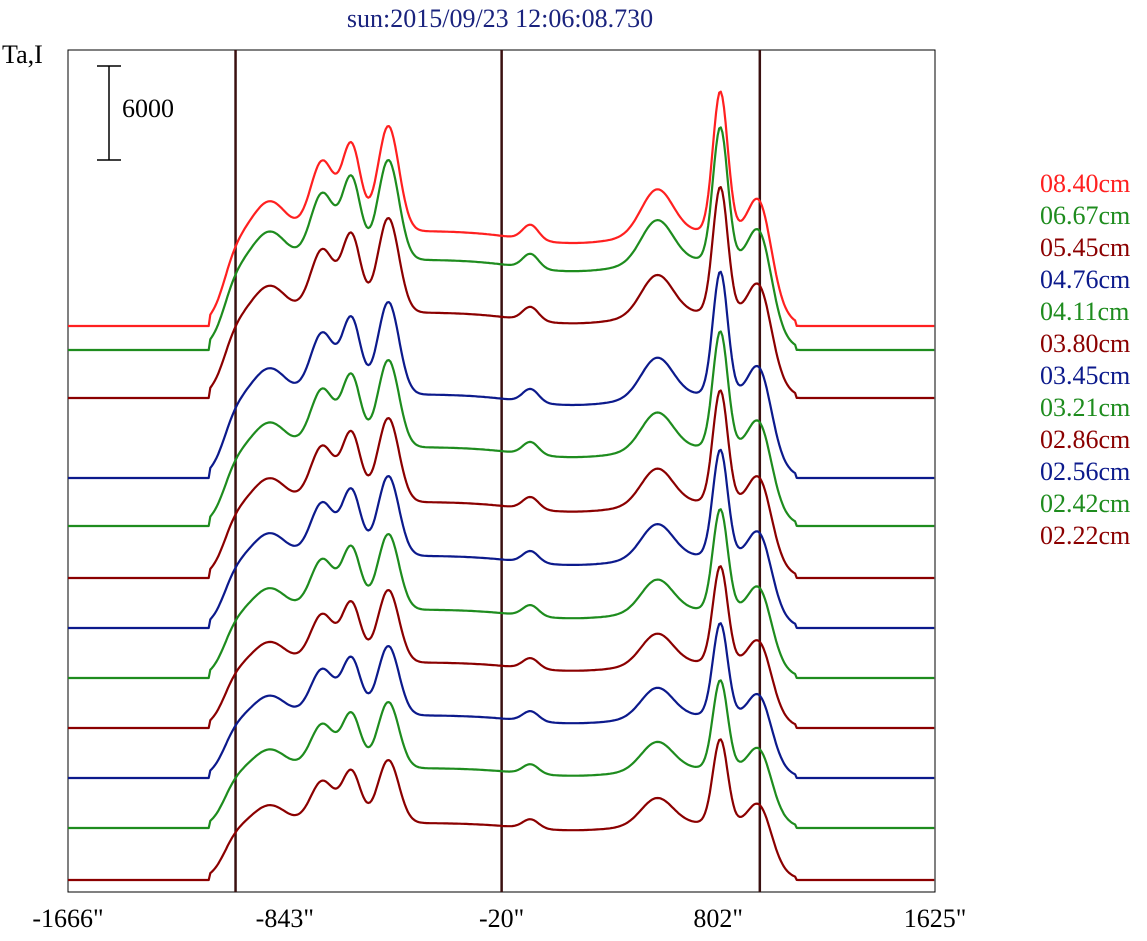  I want to click on series-line-02.42cm, so click(501, 754).